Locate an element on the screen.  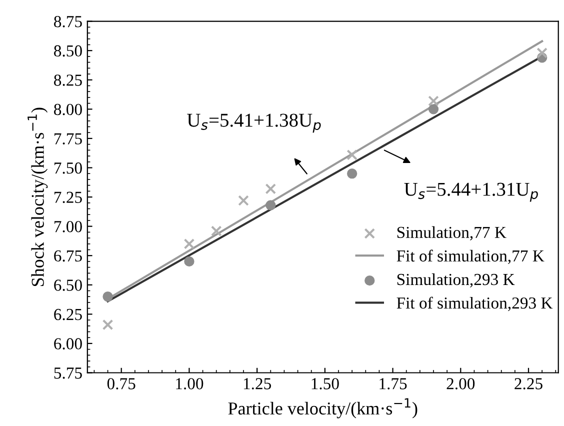
y-tick-label: 6.50 is located at coordinates (68, 285).